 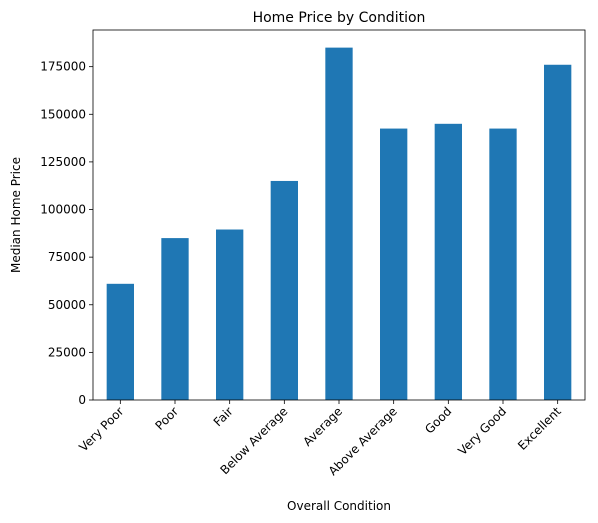 I want to click on bar-below-average, so click(x=284, y=290).